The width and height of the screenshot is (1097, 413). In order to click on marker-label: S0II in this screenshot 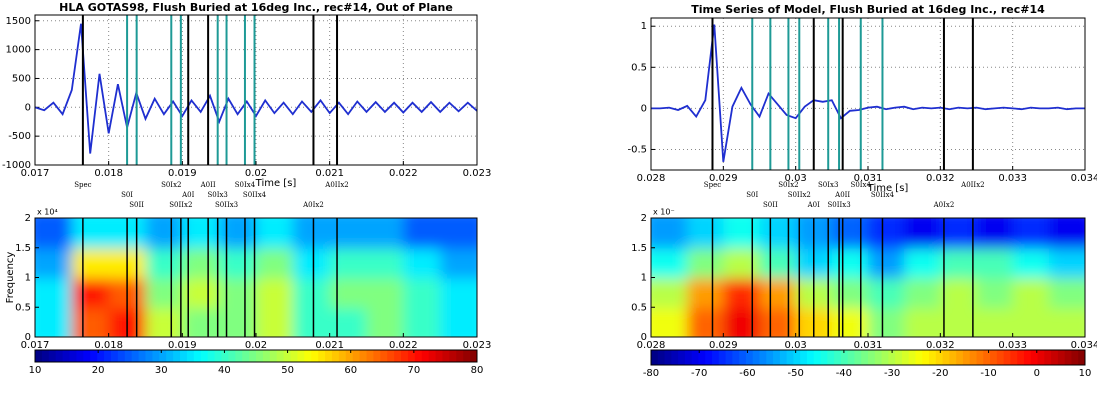, I will do `click(770, 205)`.